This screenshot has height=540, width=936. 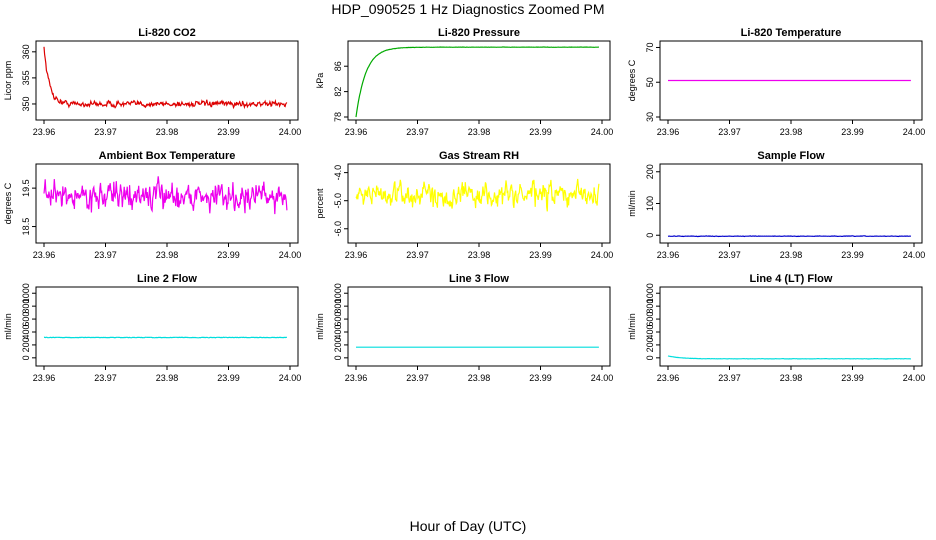 What do you see at coordinates (26, 227) in the screenshot?
I see `y-tick-label: 18.5` at bounding box center [26, 227].